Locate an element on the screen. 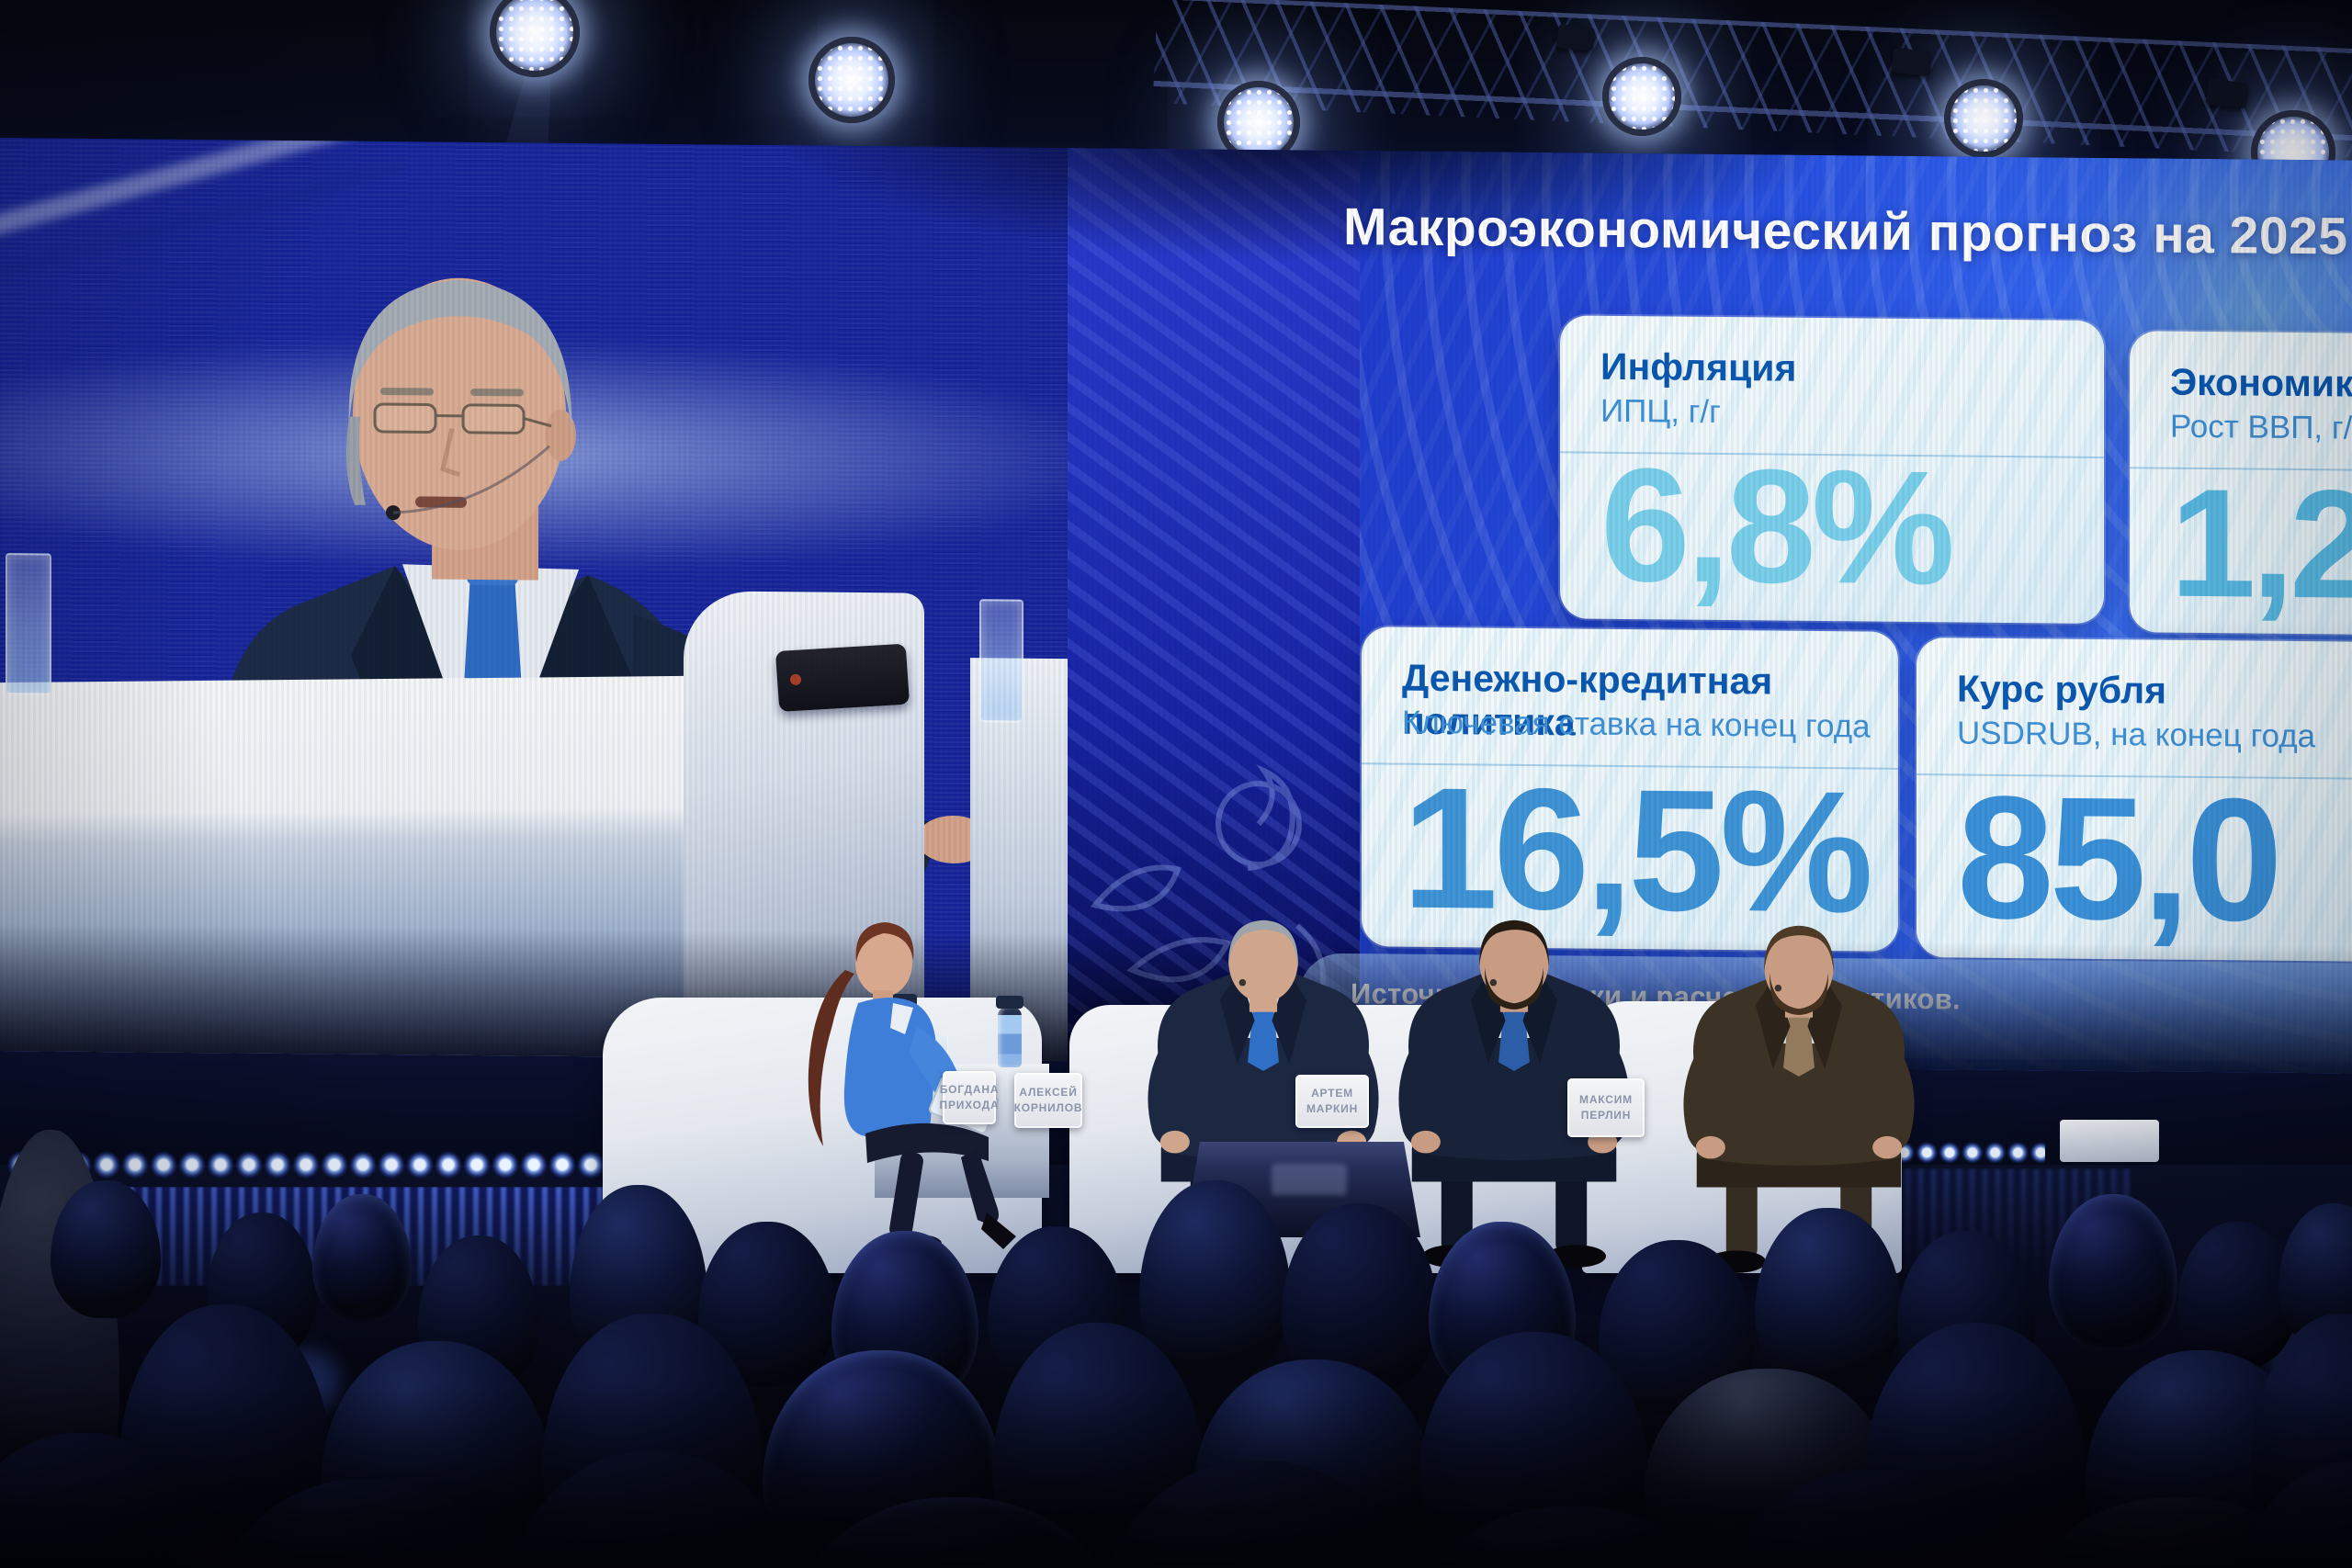 This screenshot has height=1568, width=2352. screen-decor-band is located at coordinates (1214, 606).